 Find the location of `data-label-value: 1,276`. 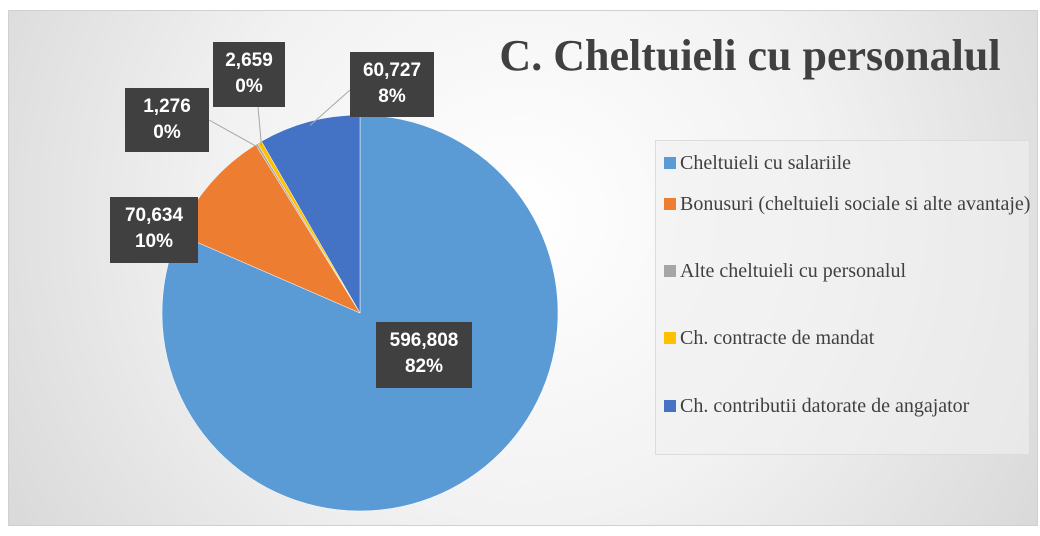

data-label-value: 1,276 is located at coordinates (167, 106).